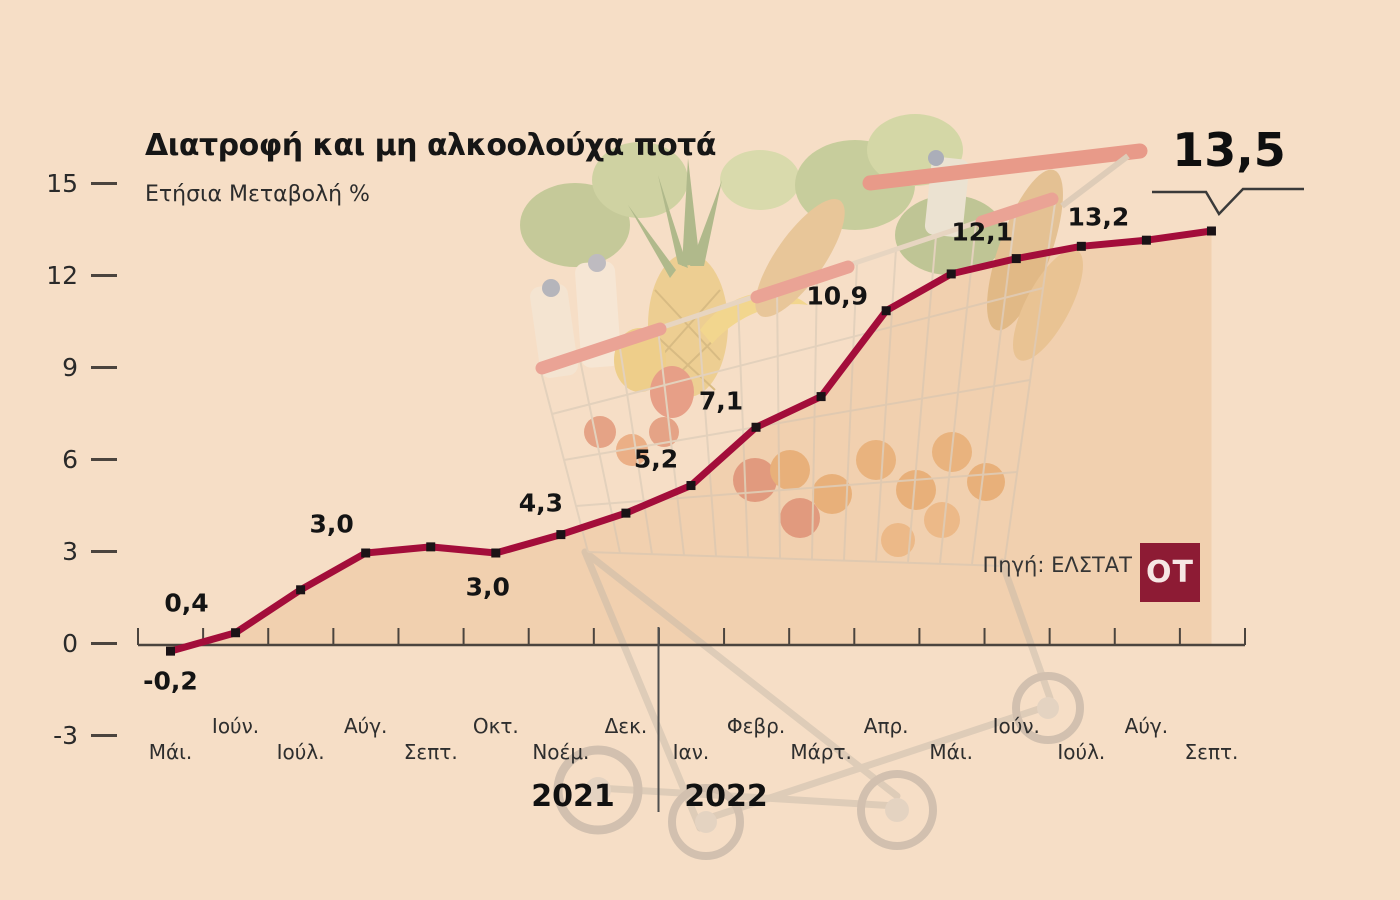 The height and width of the screenshot is (900, 1400). I want to click on cart-handle-post, so click(1095, 181).